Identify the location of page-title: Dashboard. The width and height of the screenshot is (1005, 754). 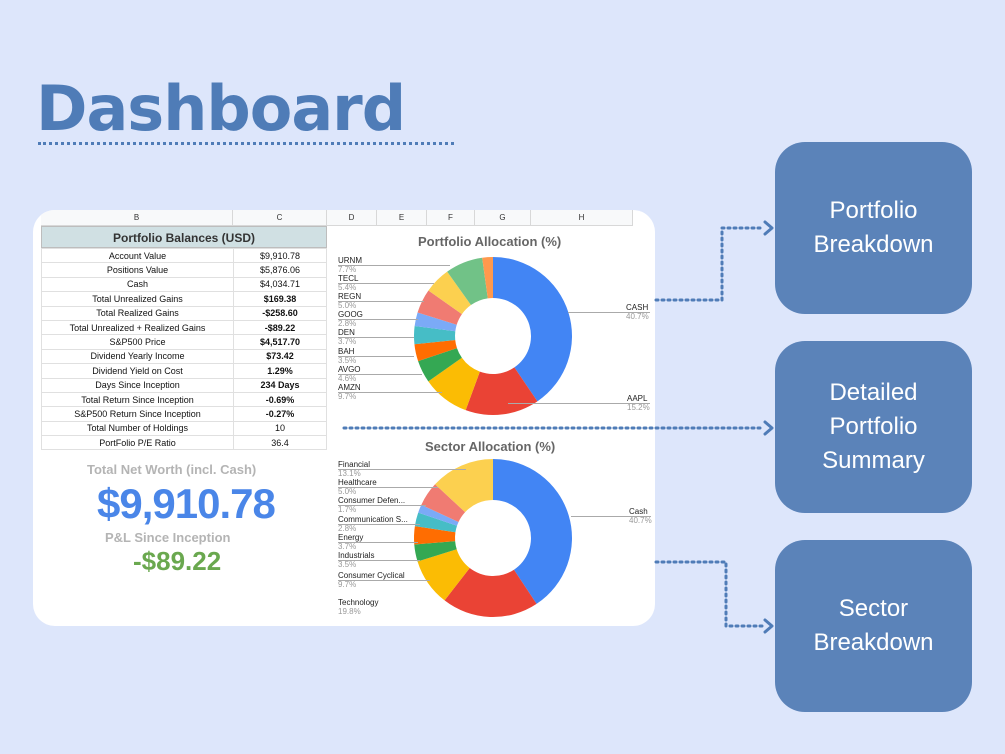
(221, 108).